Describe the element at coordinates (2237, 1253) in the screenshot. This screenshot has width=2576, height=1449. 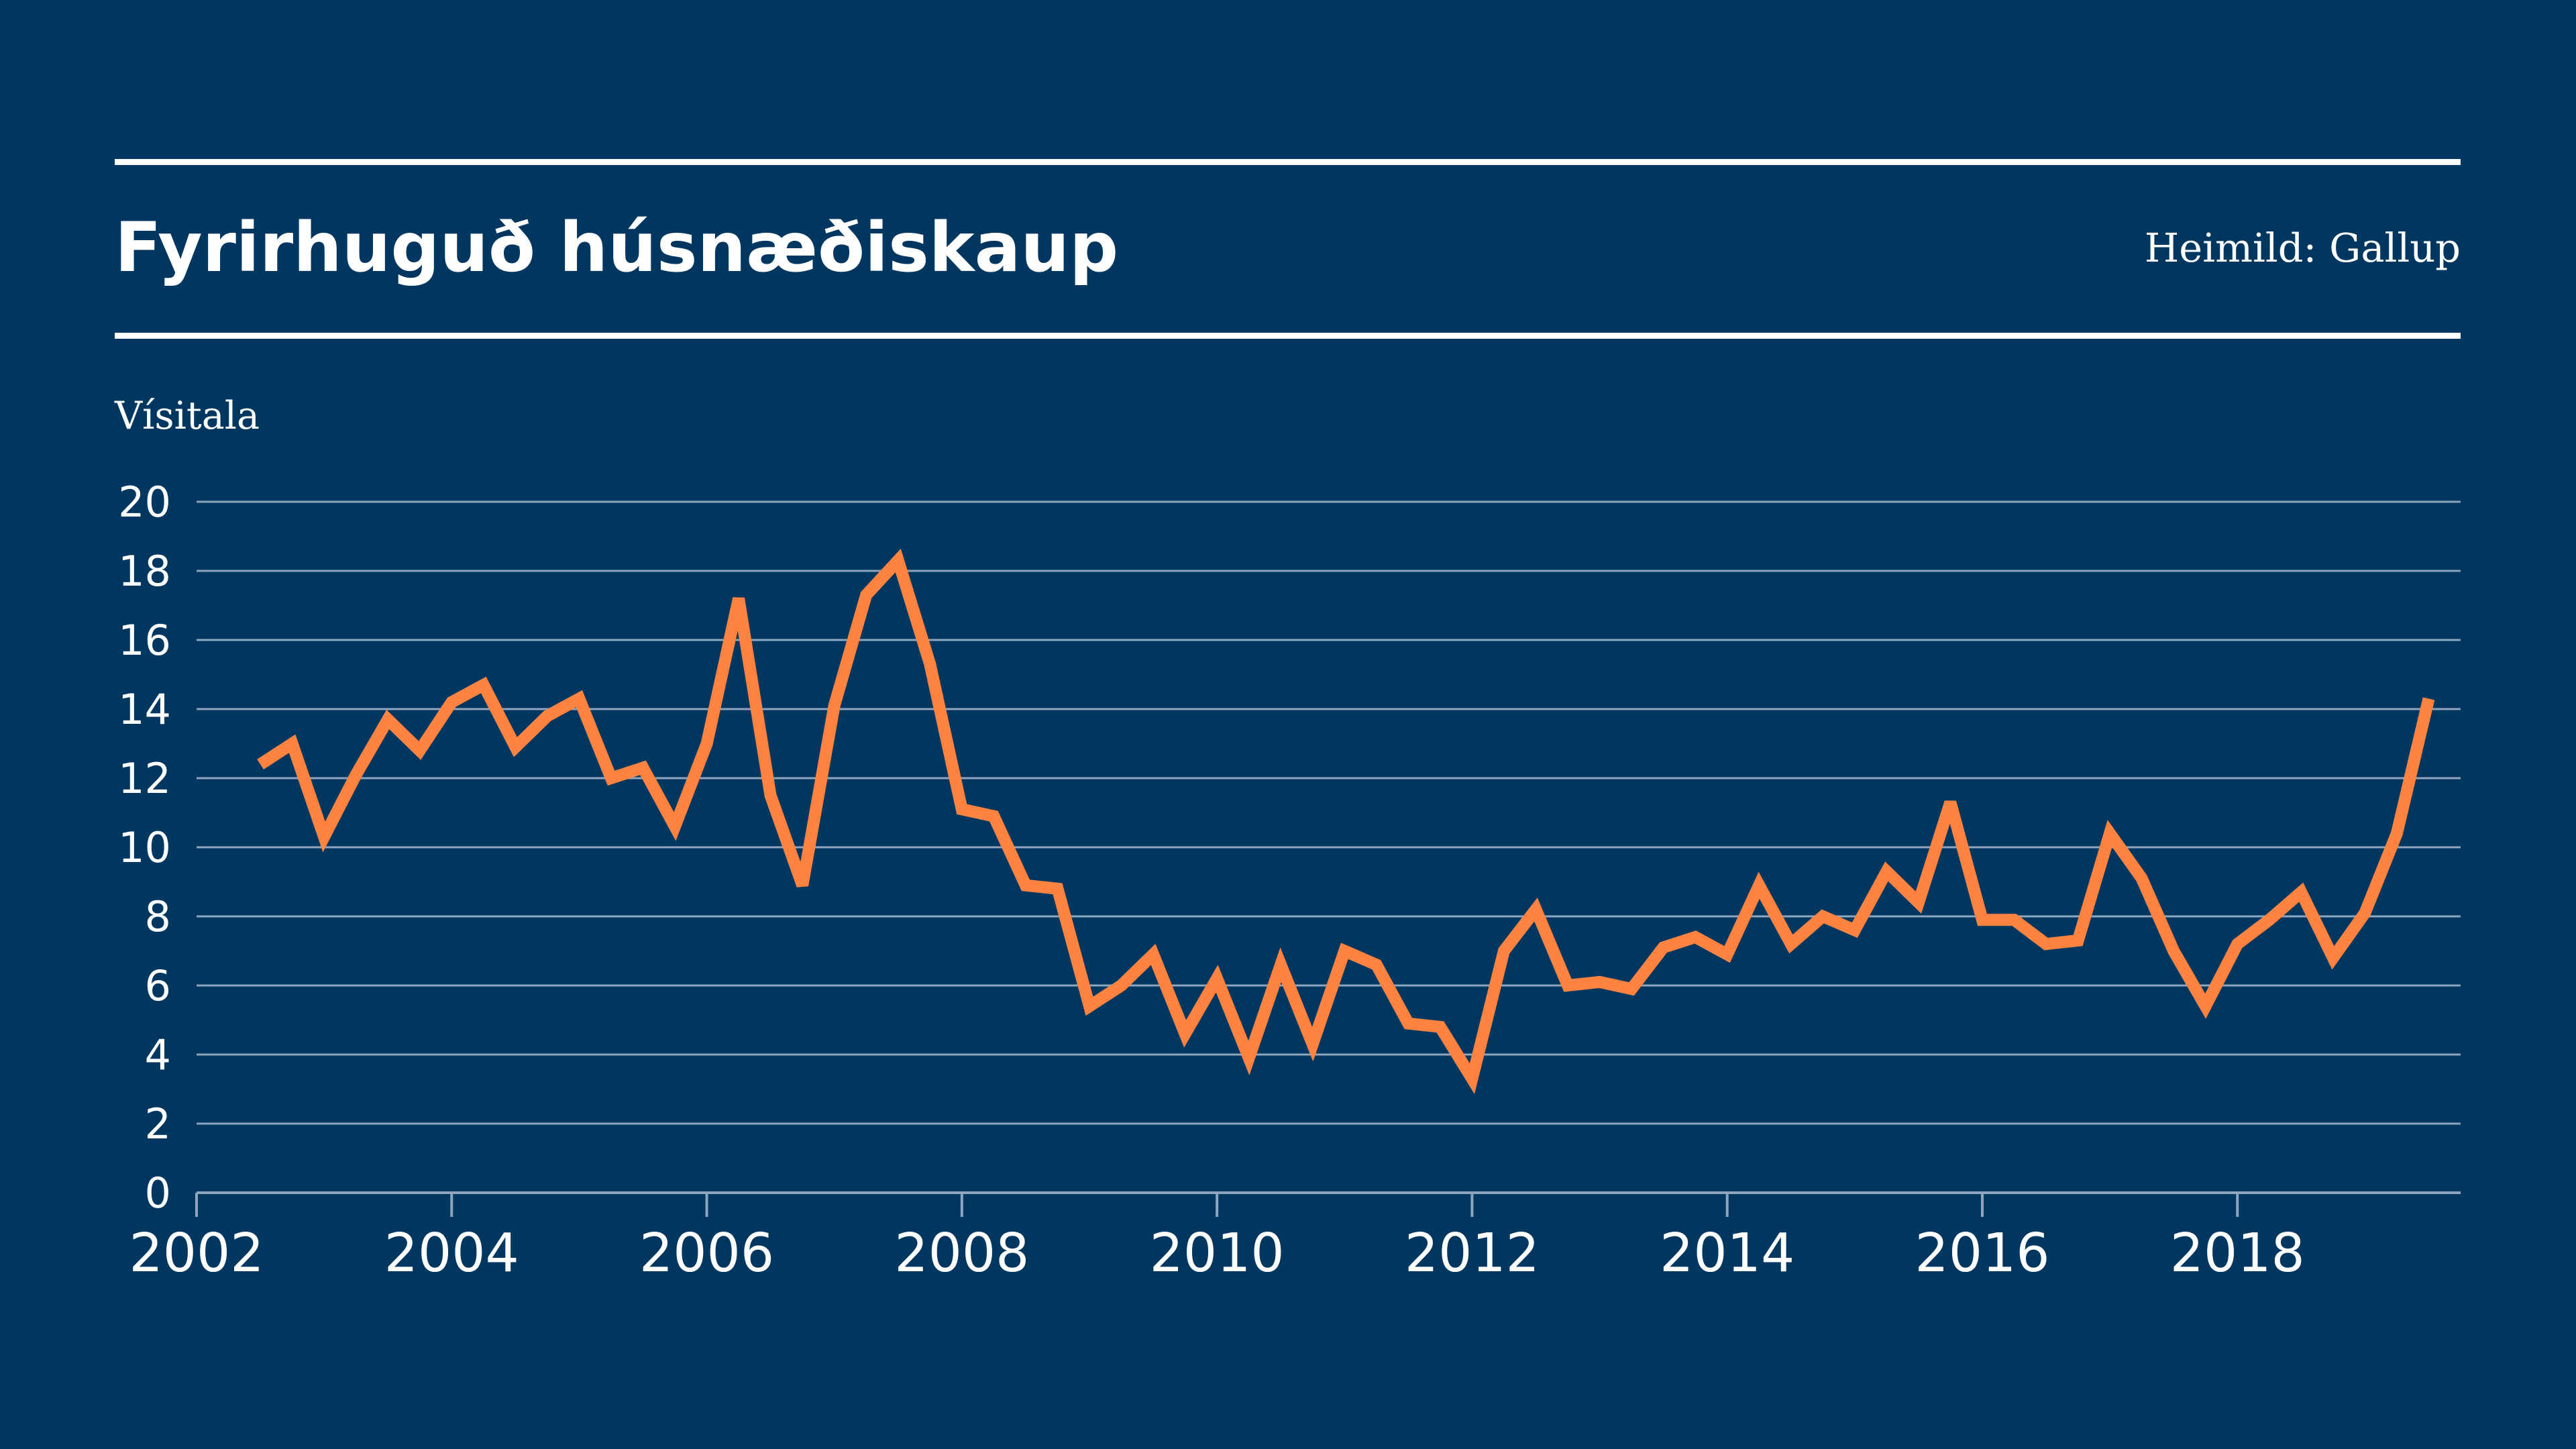
I see `x-tick-label: 2018` at that location.